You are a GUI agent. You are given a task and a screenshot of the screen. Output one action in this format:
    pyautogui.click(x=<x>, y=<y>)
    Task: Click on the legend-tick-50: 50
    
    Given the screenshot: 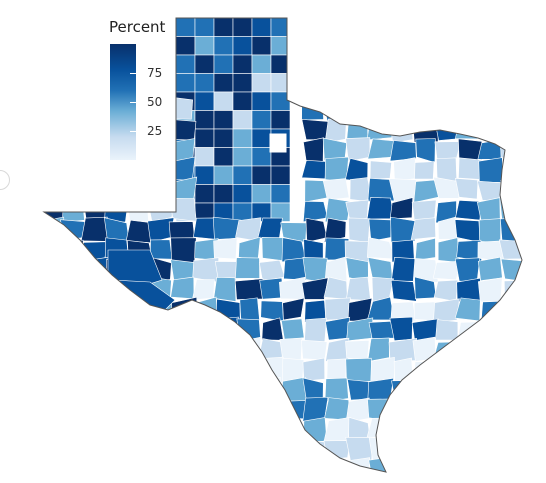 What is the action you would take?
    pyautogui.click(x=155, y=102)
    